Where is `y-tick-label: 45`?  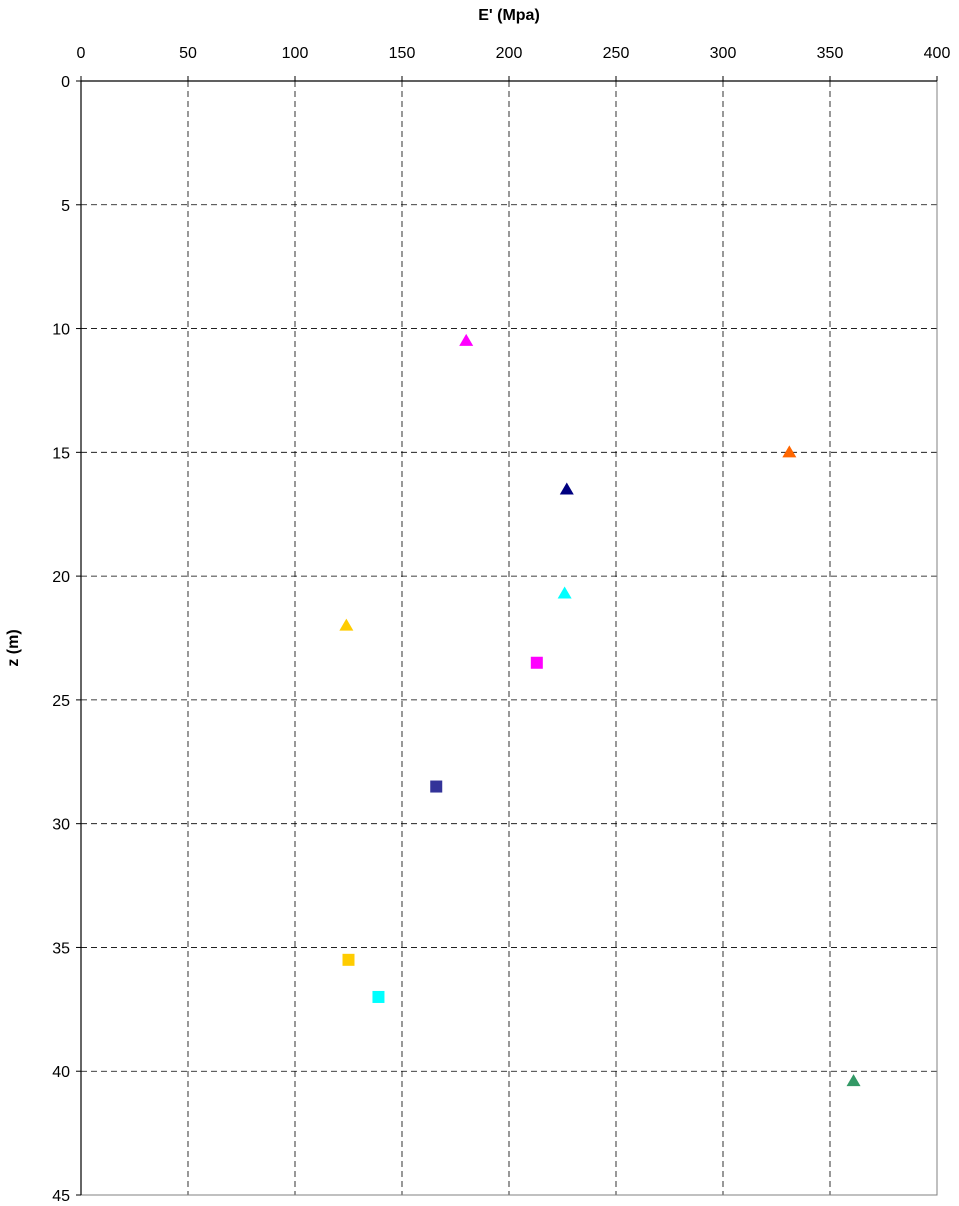 y-tick-label: 45 is located at coordinates (61, 1196).